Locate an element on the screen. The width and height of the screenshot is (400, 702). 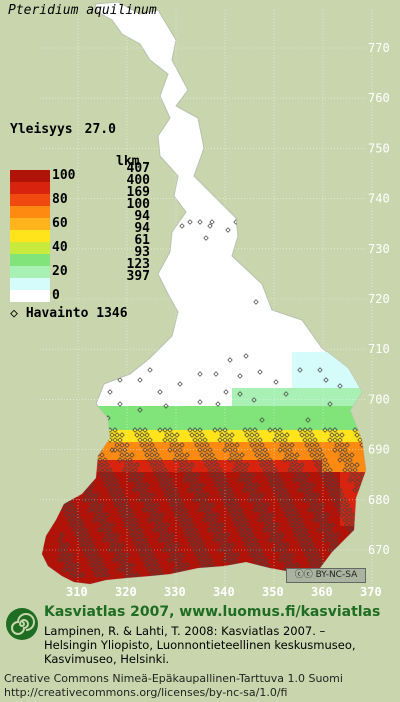
grid-x-label: 350 is located at coordinates (273, 592).